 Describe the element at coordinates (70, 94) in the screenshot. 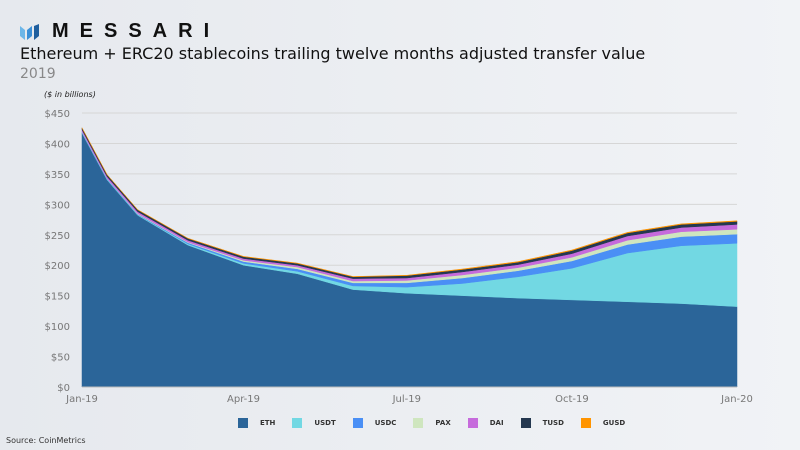

I see `unit-note: ($ in billions)` at that location.